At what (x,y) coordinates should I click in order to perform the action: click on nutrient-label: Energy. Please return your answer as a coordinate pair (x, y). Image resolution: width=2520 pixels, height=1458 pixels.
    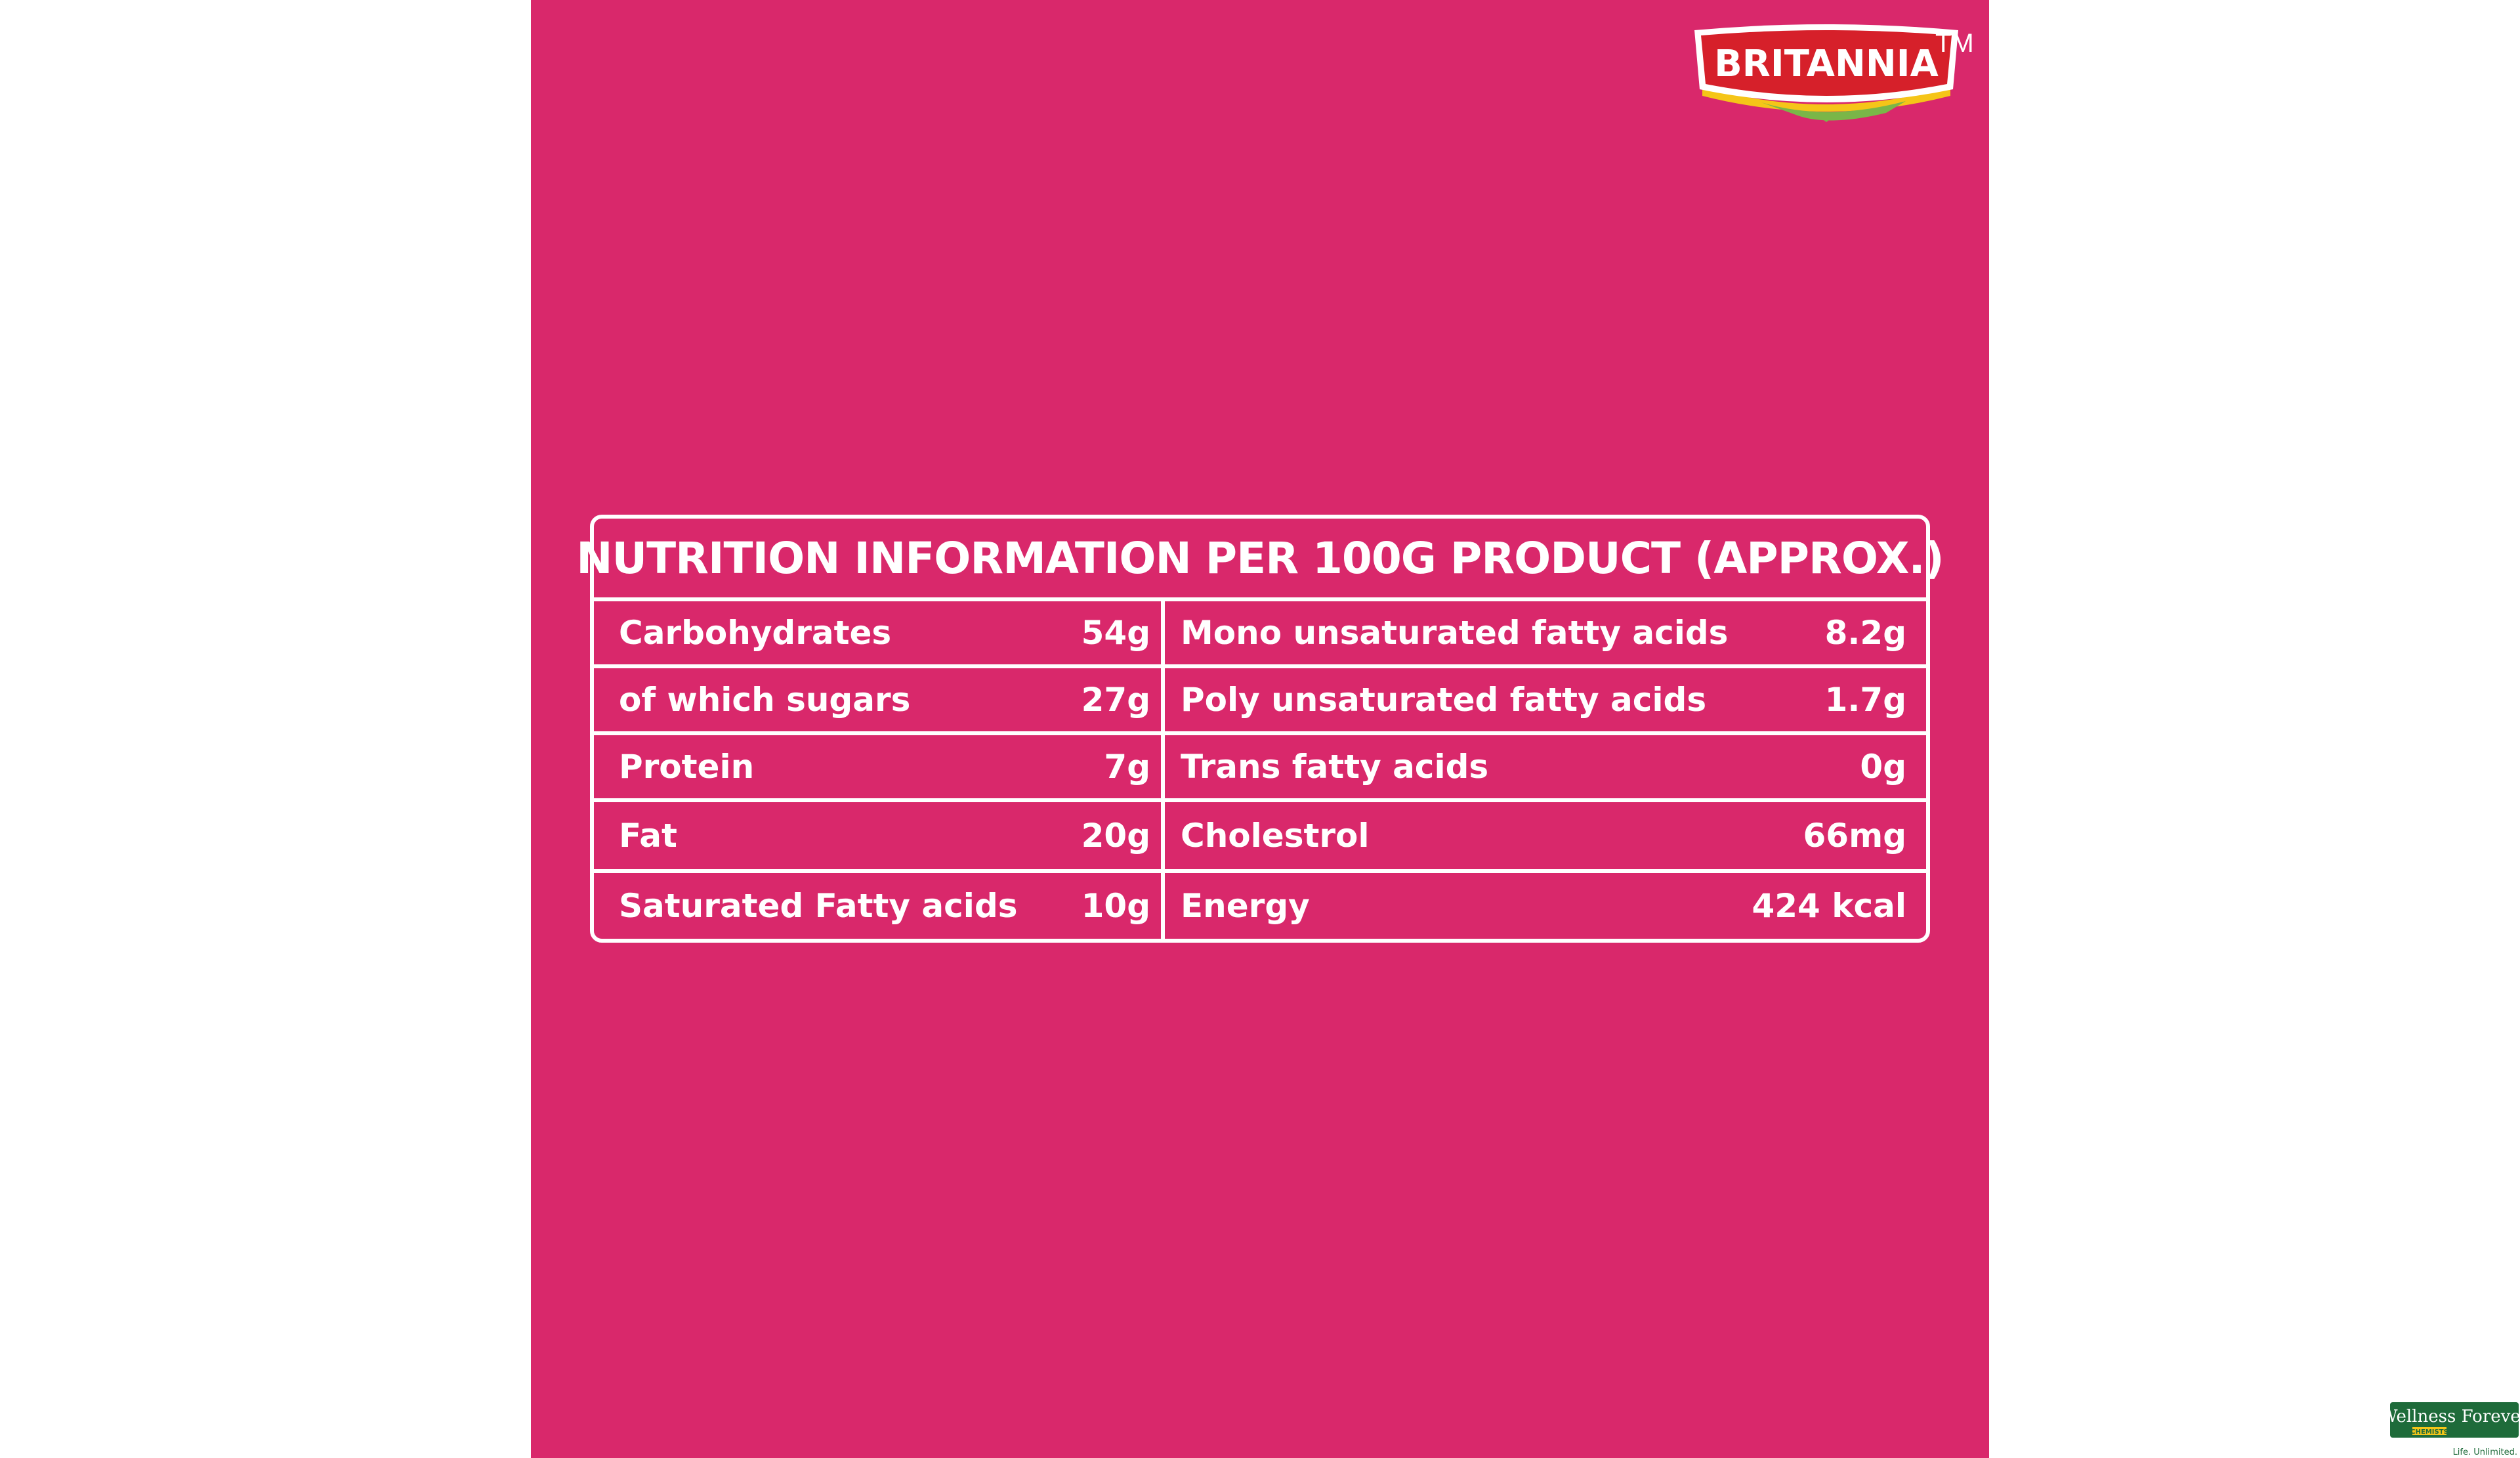
    Looking at the image, I should click on (1245, 906).